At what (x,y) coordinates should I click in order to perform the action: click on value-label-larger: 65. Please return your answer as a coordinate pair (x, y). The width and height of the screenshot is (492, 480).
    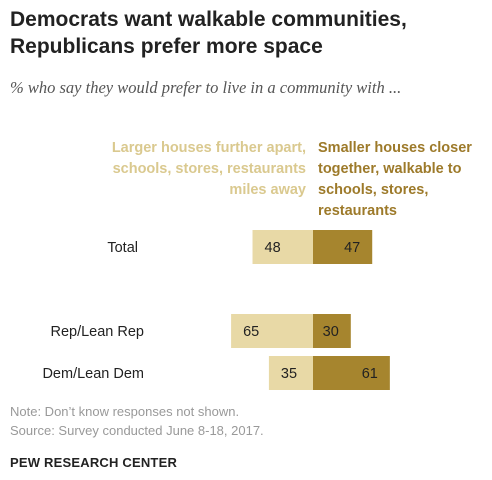
    Looking at the image, I should click on (251, 332).